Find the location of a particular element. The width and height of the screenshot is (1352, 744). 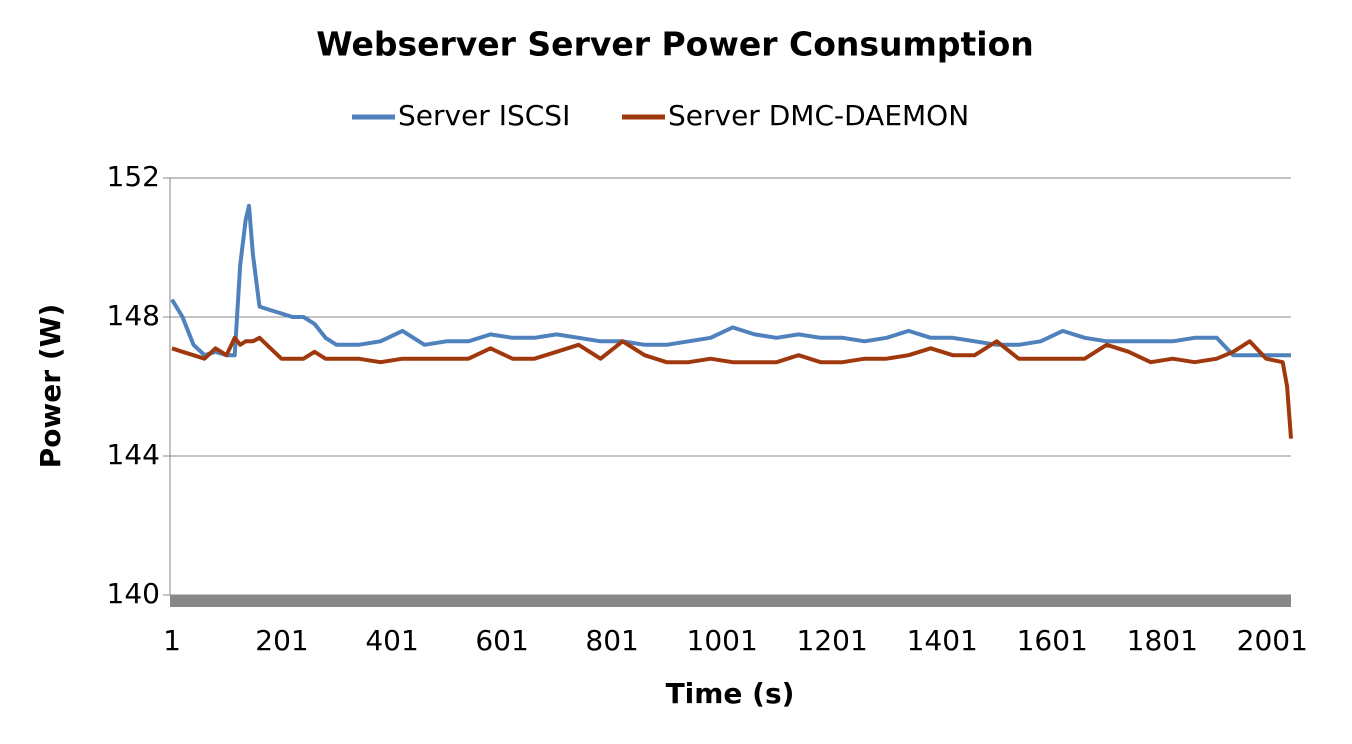

x-tick-label: 1401 is located at coordinates (942, 640).